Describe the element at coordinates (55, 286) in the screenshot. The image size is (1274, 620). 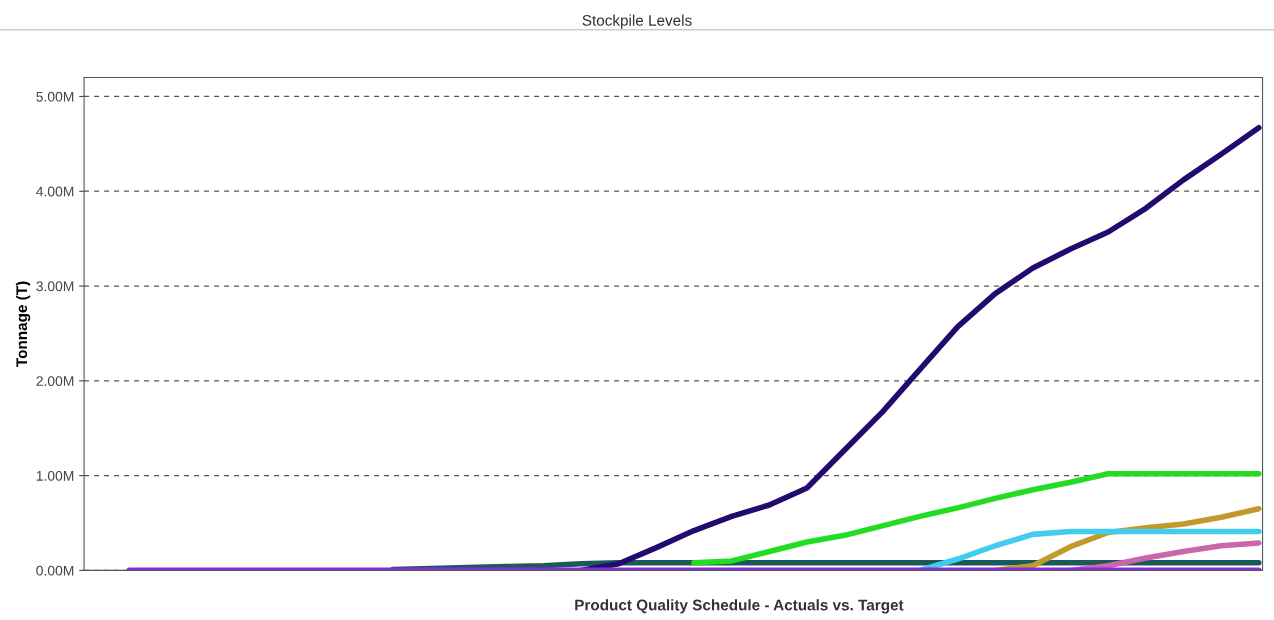
I see `y-tick-label: 3.00M` at that location.